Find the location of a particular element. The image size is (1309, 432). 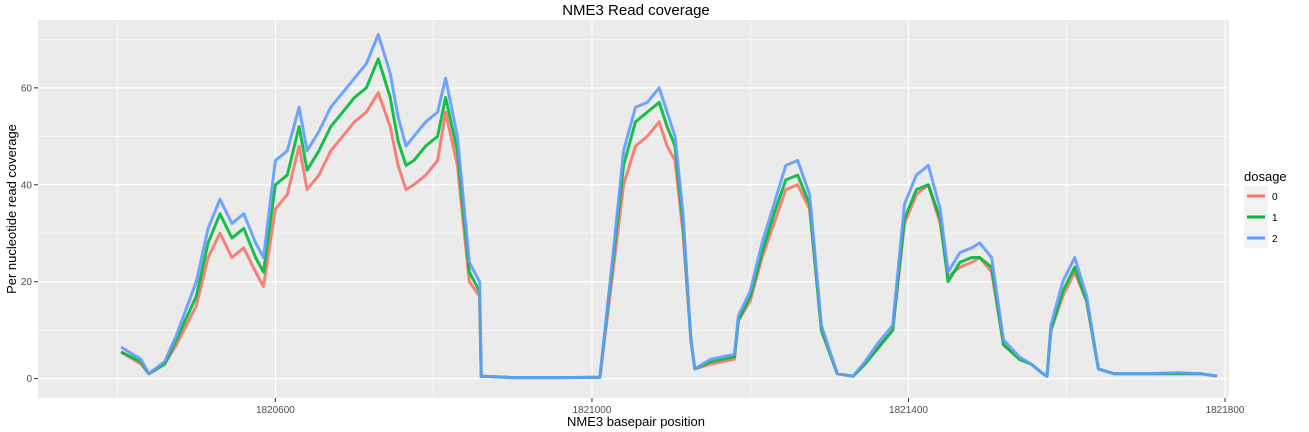

legend-label-1: 1 is located at coordinates (1275, 218).